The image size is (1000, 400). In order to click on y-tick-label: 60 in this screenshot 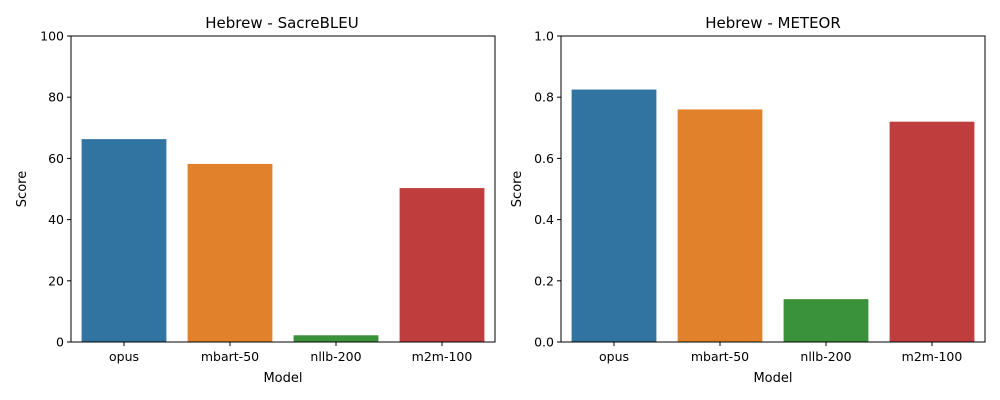, I will do `click(56, 158)`.